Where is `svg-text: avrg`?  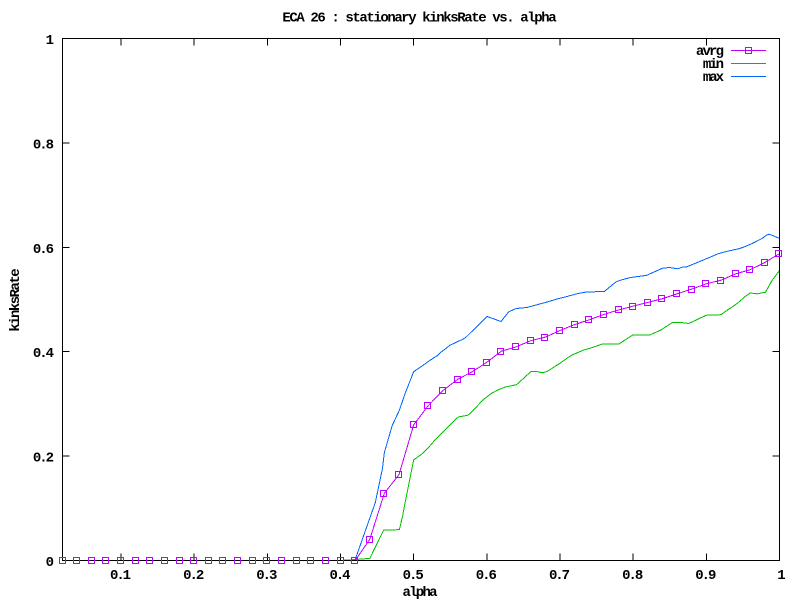 svg-text: avrg is located at coordinates (710, 52).